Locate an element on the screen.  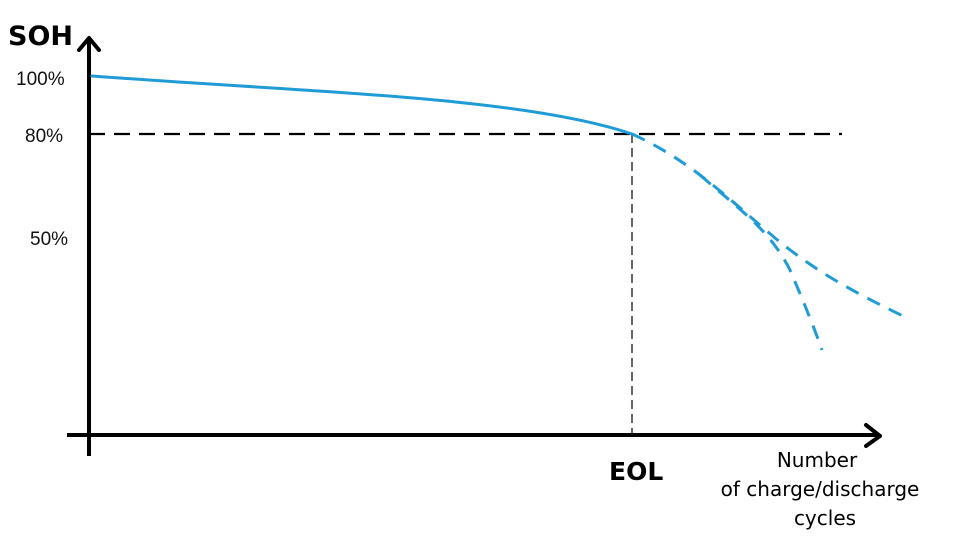
y-axis-label: SOH is located at coordinates (40, 36).